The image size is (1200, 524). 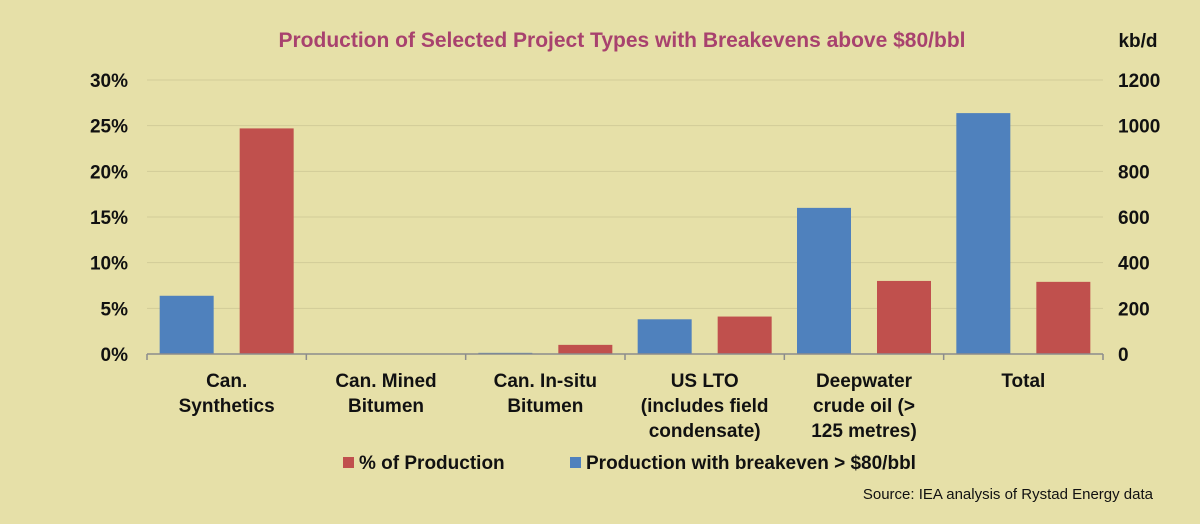 What do you see at coordinates (864, 431) in the screenshot?
I see `category-label-line: 125 metres)` at bounding box center [864, 431].